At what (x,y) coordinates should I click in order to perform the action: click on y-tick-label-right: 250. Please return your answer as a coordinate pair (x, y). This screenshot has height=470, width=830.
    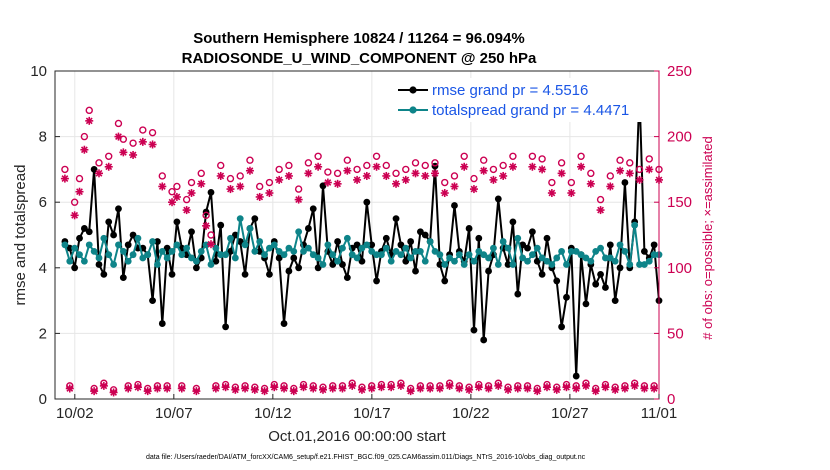
    Looking at the image, I should click on (679, 71).